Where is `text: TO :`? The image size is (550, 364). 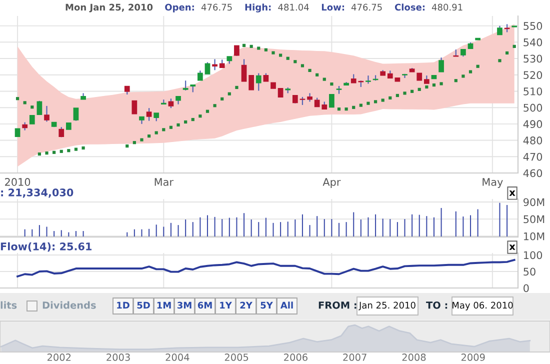 text: TO : is located at coordinates (437, 305).